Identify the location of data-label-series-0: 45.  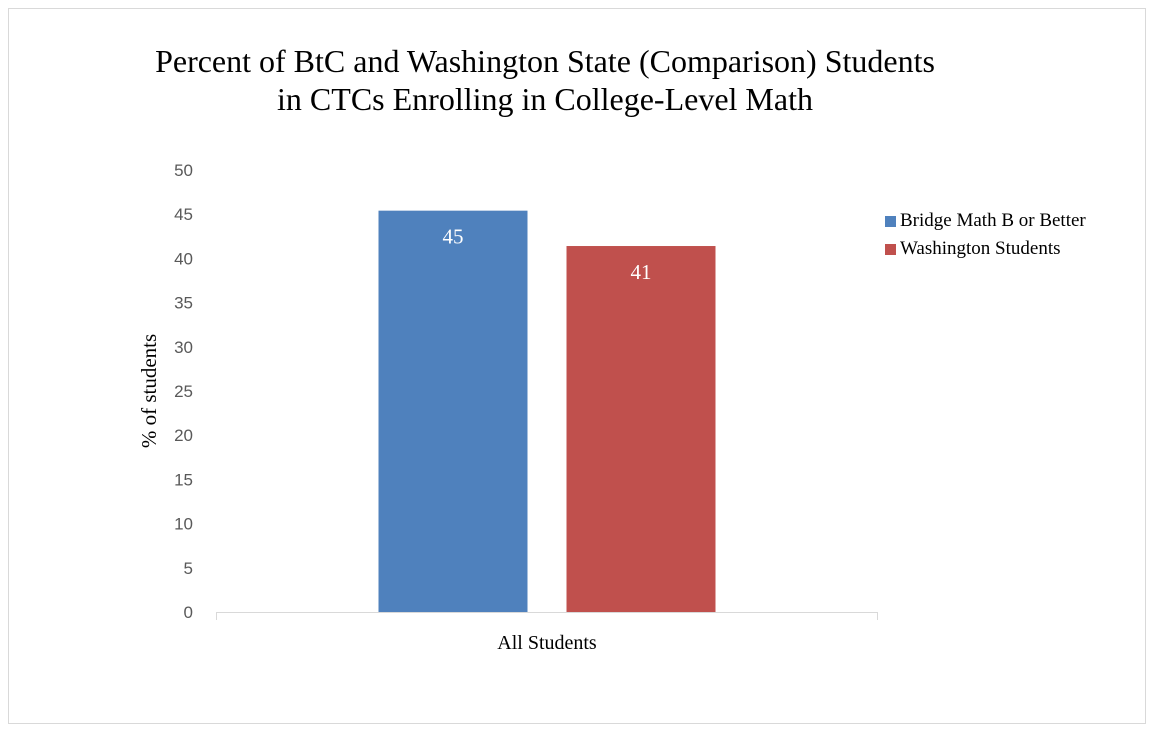
(453, 237).